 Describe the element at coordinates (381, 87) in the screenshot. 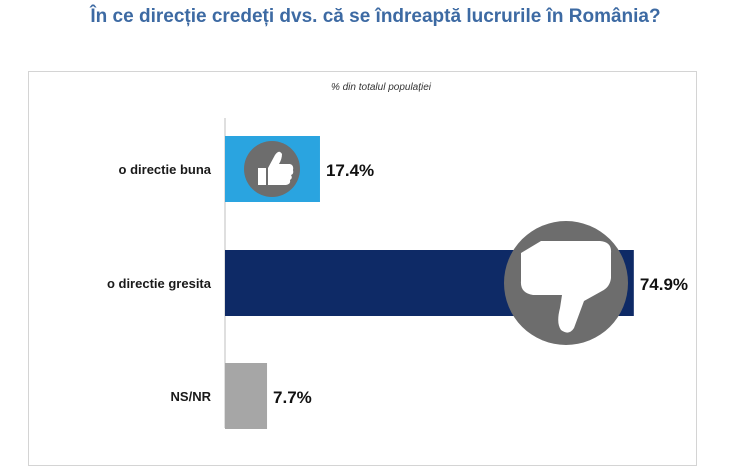

I see `chart-subtitle: % din totalul populației` at that location.